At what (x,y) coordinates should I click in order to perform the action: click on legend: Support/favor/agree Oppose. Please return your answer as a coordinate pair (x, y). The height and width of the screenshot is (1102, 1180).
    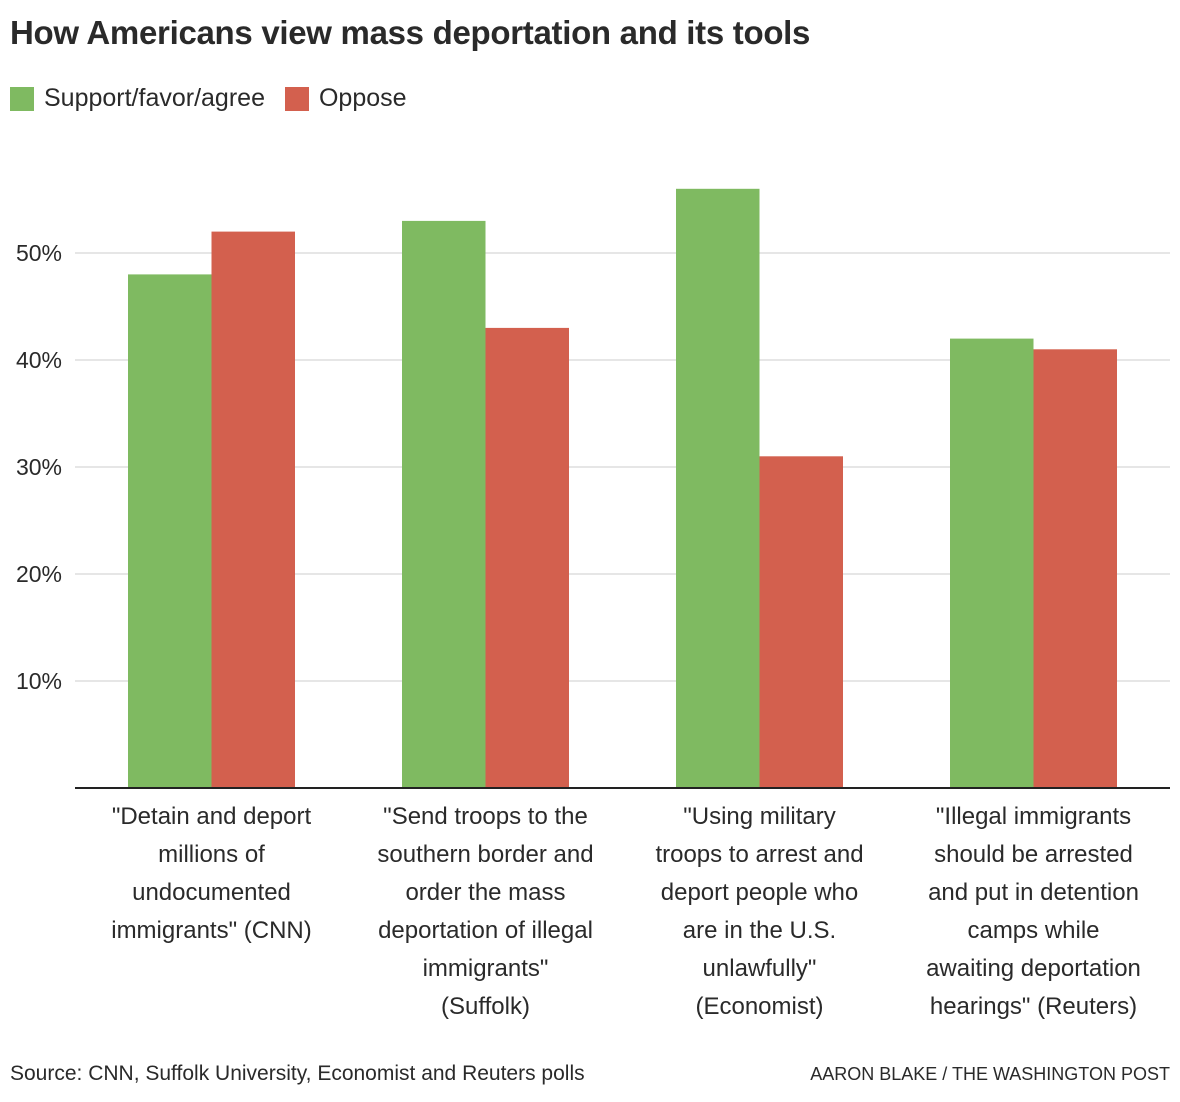
    Looking at the image, I should click on (218, 98).